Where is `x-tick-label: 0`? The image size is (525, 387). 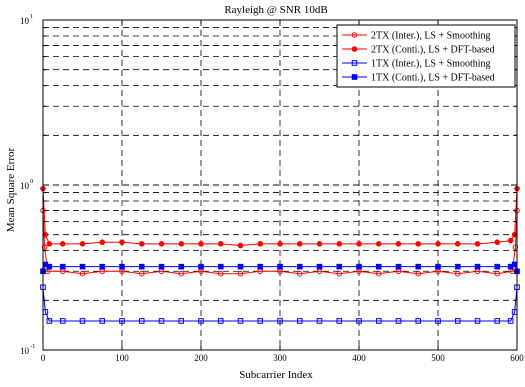
x-tick-label: 0 is located at coordinates (43, 358).